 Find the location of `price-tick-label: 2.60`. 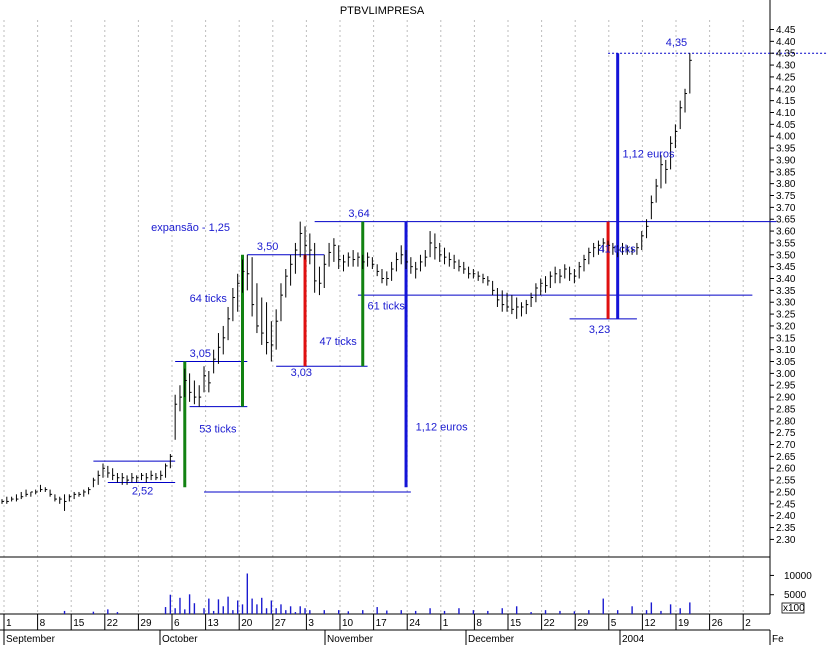

price-tick-label: 2.60 is located at coordinates (786, 469).